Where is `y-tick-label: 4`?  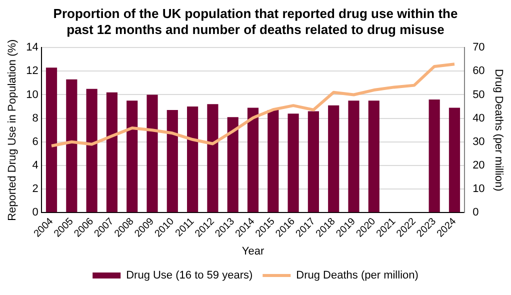 y-tick-label: 4 is located at coordinates (35, 165).